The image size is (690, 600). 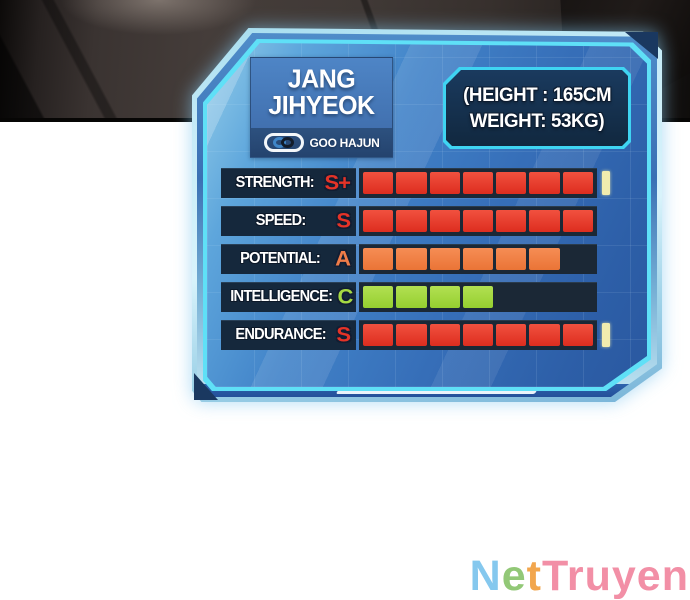 I want to click on stat-label-box: INTELLIGENCE: C, so click(x=288, y=297).